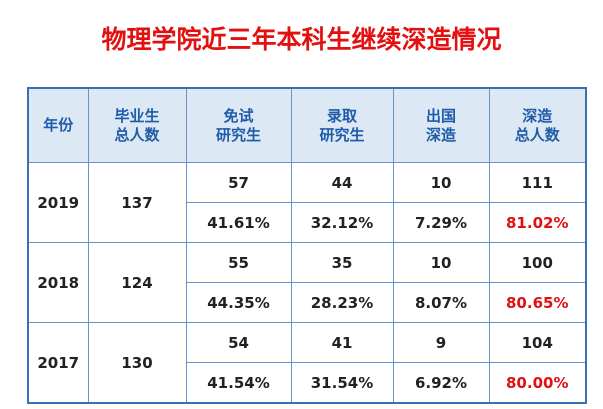  I want to click on percent-cell: 80.65%, so click(537, 302).